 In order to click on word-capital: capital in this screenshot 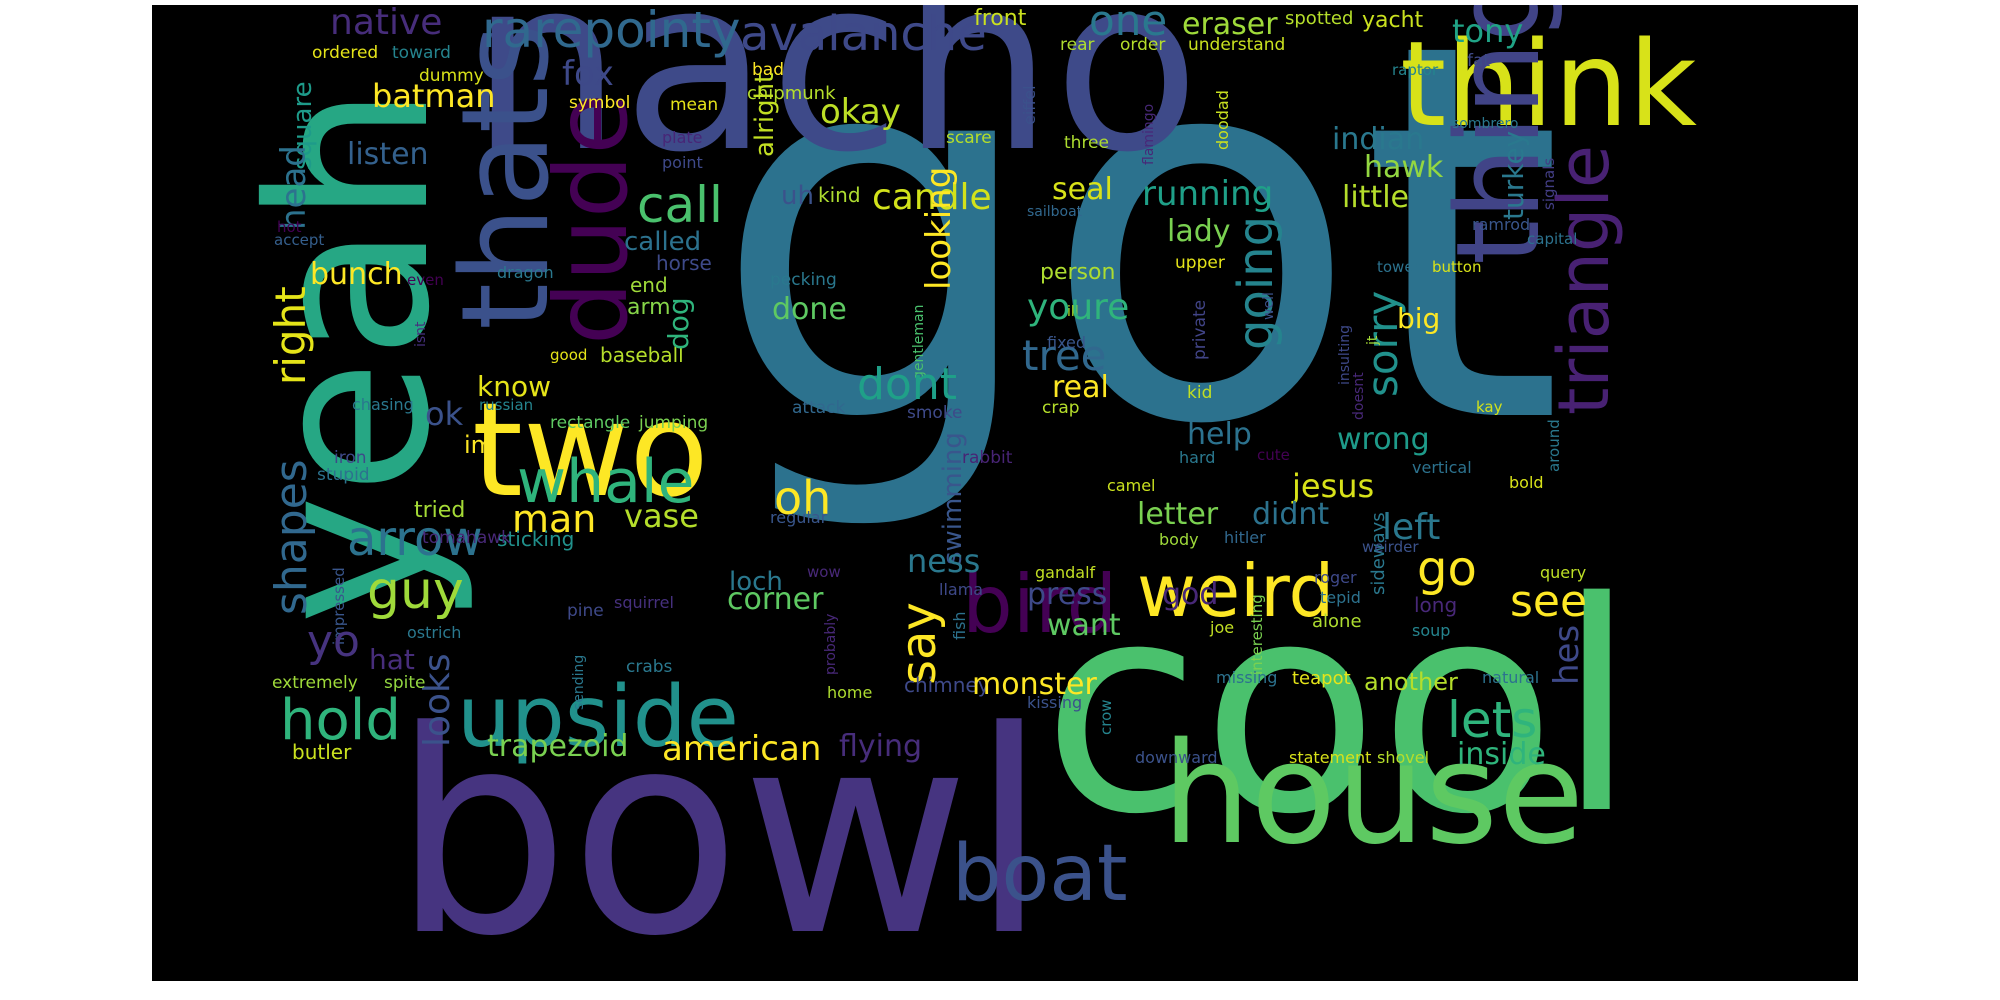, I will do `click(1552, 239)`.